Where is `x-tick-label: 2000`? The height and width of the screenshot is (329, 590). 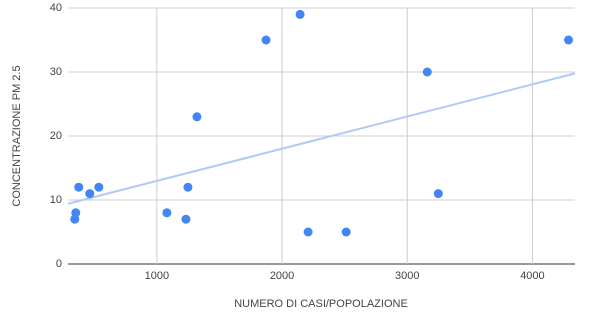
x-tick-label: 2000 is located at coordinates (282, 276).